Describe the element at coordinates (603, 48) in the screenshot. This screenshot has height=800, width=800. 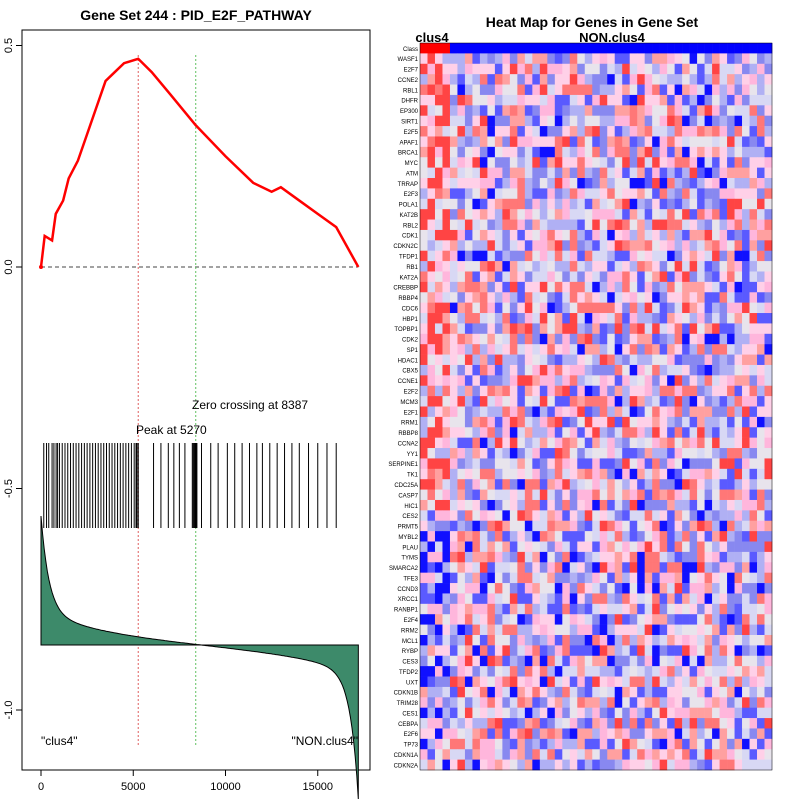
I see `class-cell` at that location.